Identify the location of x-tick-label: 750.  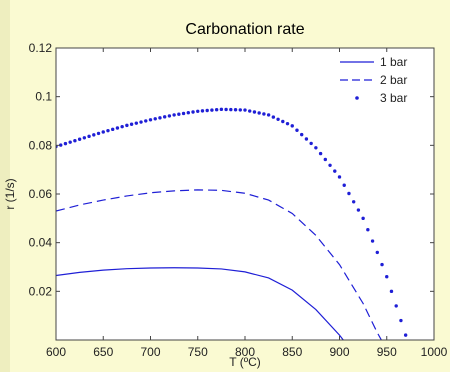
(198, 352).